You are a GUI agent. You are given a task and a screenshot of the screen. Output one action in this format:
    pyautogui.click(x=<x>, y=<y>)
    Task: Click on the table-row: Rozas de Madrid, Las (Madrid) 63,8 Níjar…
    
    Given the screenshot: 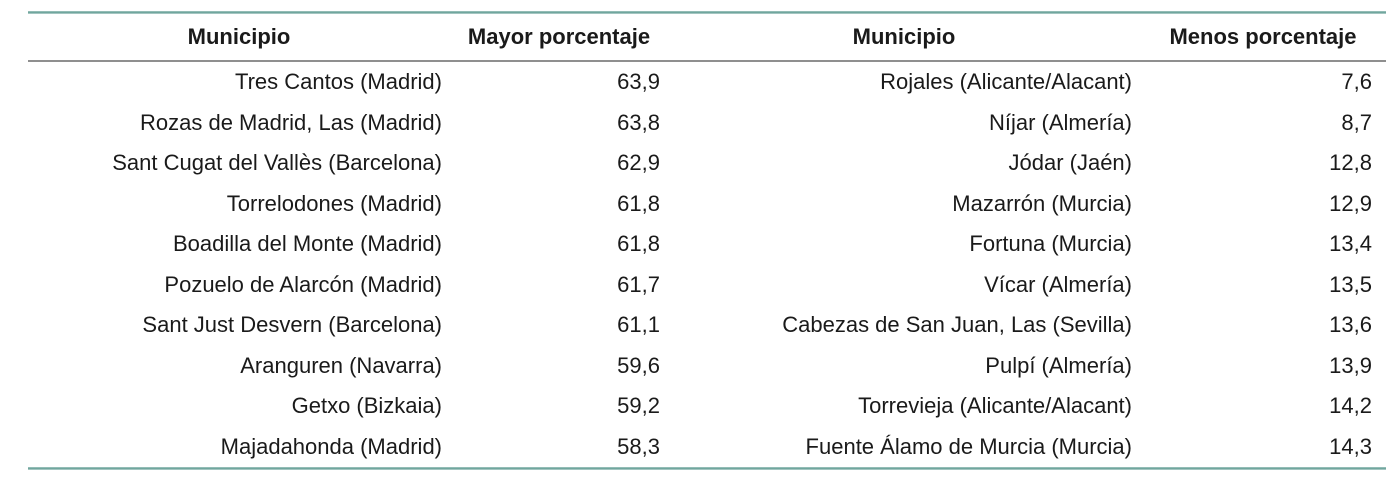 What is the action you would take?
    pyautogui.click(x=707, y=123)
    